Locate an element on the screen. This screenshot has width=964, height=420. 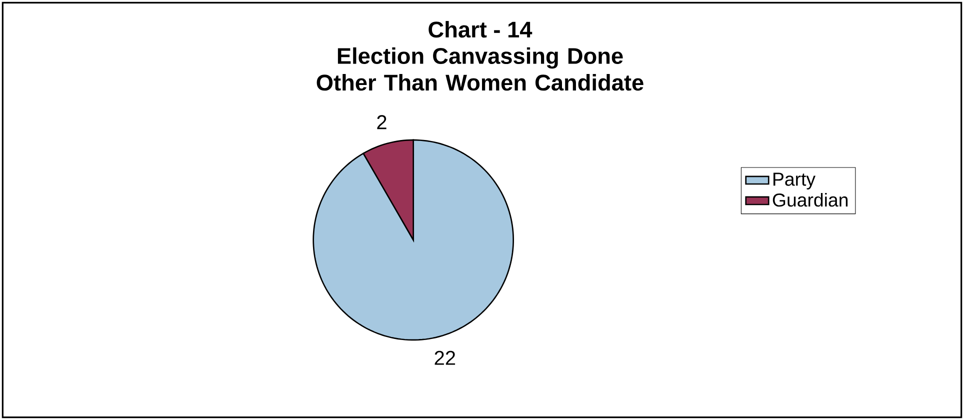
chart-title: Chart - 14 is located at coordinates (480, 29).